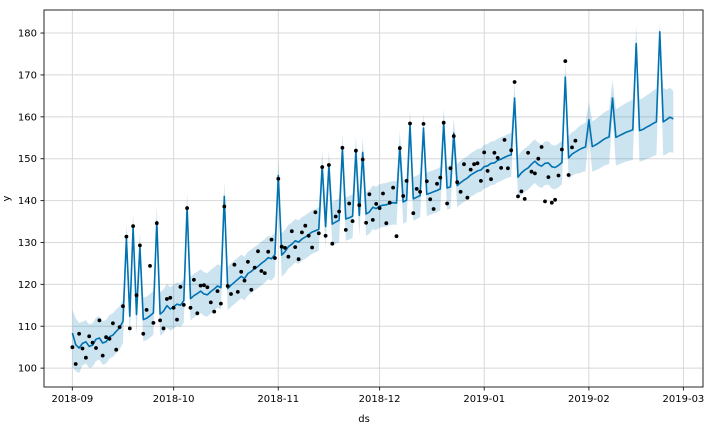  What do you see at coordinates (27, 75) in the screenshot?
I see `y-tick-label: 170` at bounding box center [27, 75].